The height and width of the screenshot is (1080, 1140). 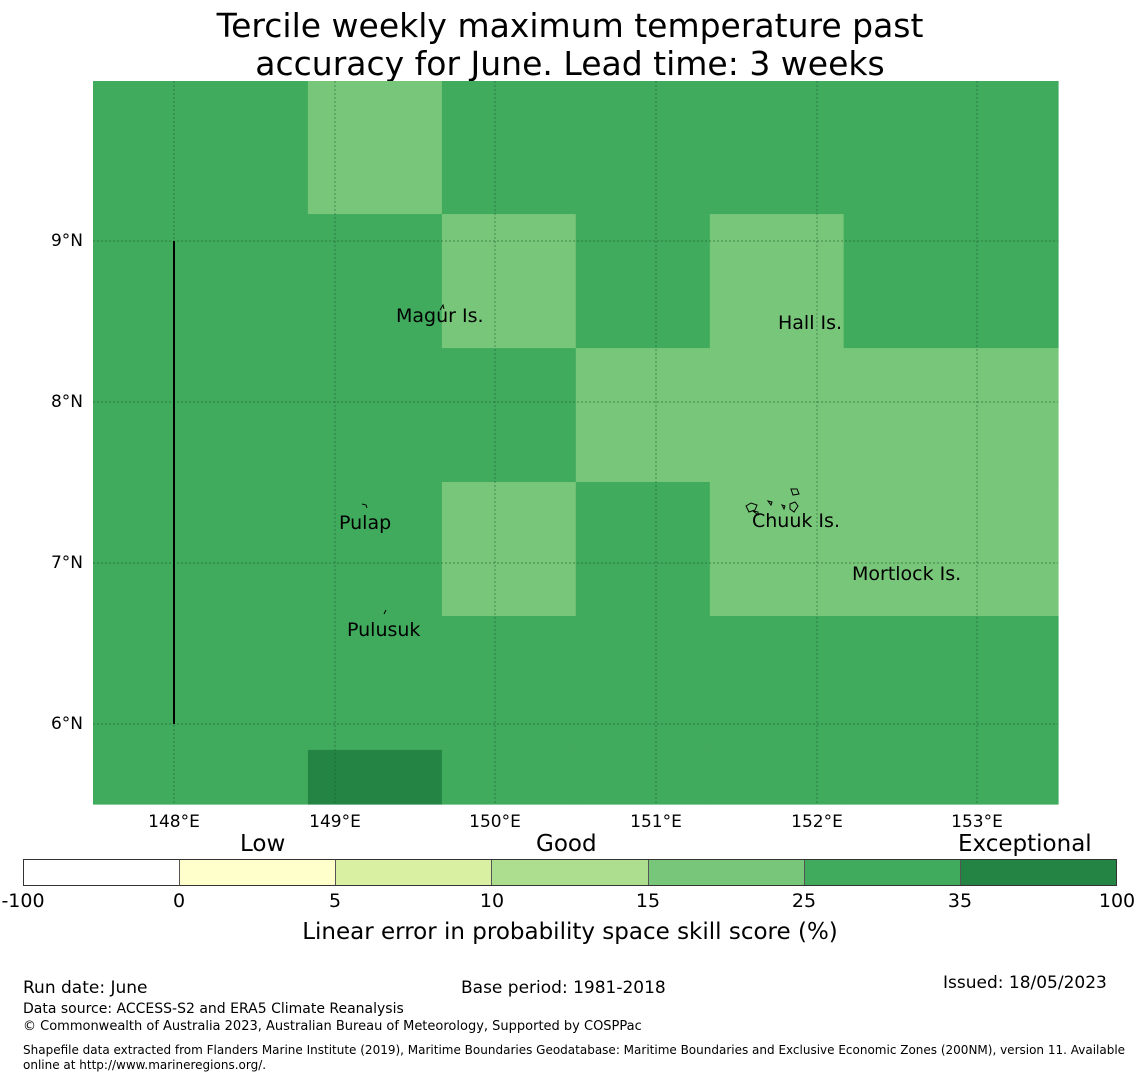 What do you see at coordinates (1025, 844) in the screenshot?
I see `category-exceptional: Exceptional` at bounding box center [1025, 844].